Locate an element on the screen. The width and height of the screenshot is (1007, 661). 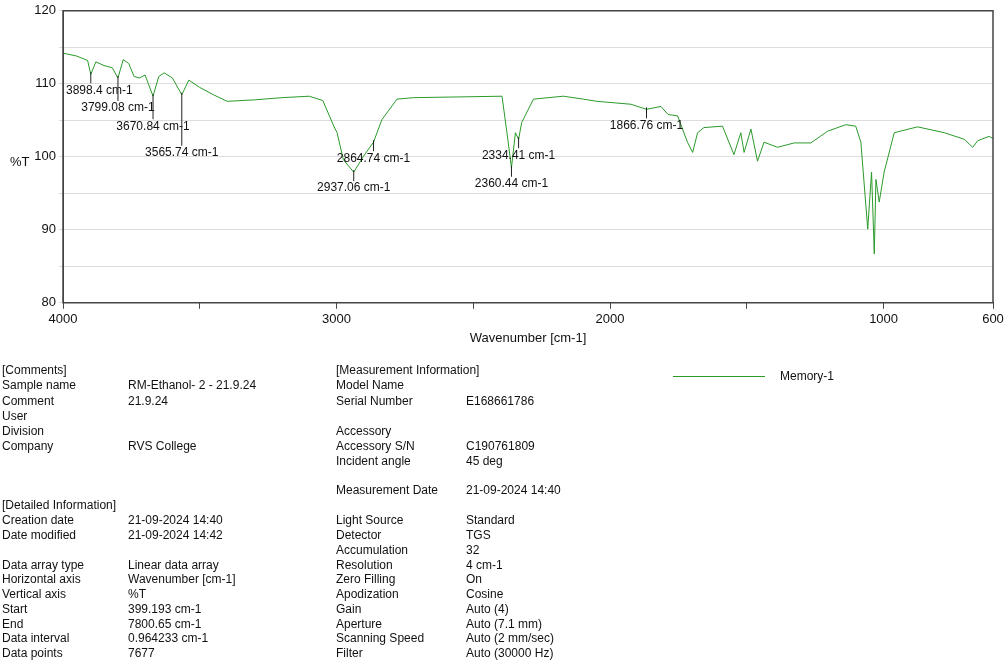
text: Data array type is located at coordinates (43, 565).